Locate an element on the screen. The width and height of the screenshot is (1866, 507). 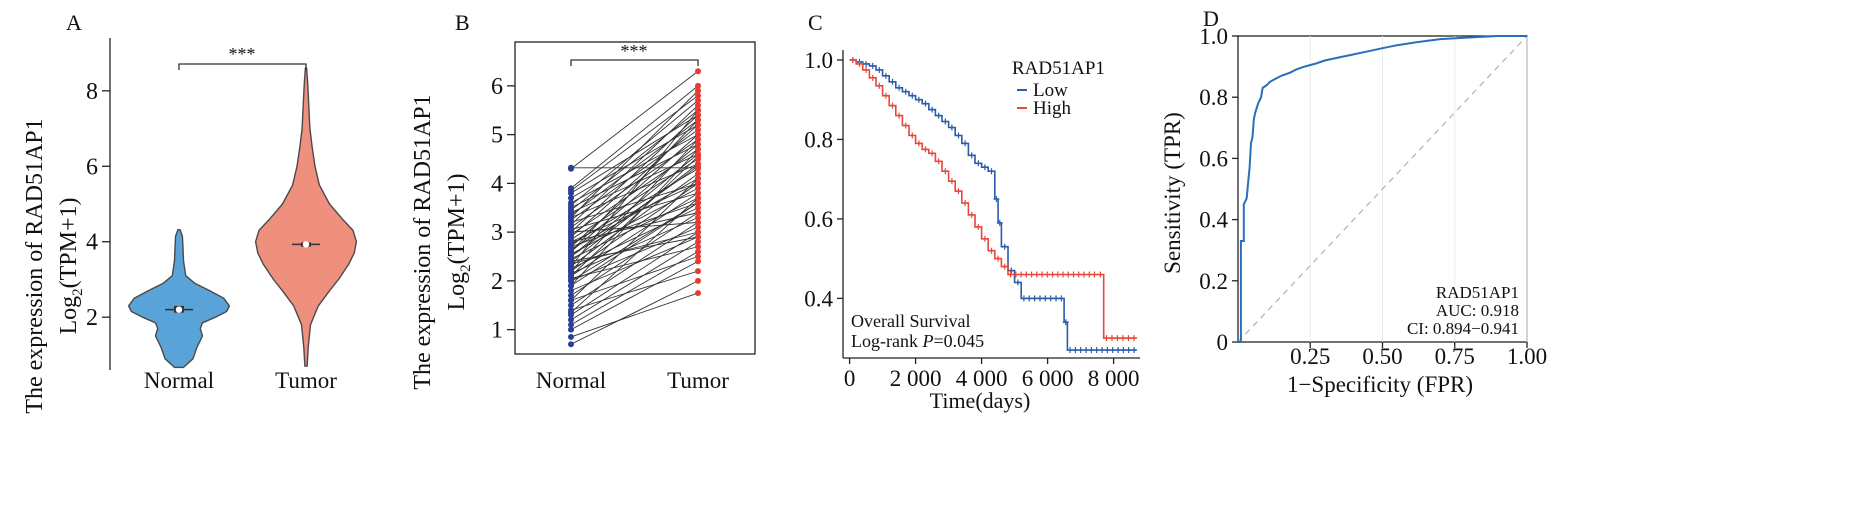
panel-a-ylabel-line1: The expression of RAD51AP1 is located at coordinates (35, 265).